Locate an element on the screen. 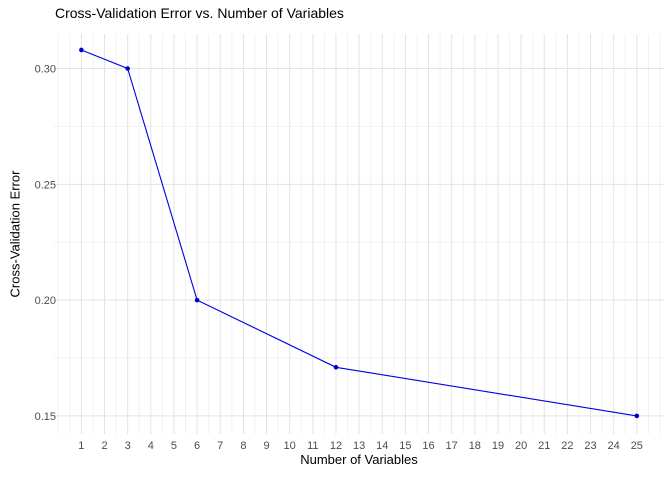 This screenshot has width=672, height=480. x-tick-label: 21 is located at coordinates (544, 446).